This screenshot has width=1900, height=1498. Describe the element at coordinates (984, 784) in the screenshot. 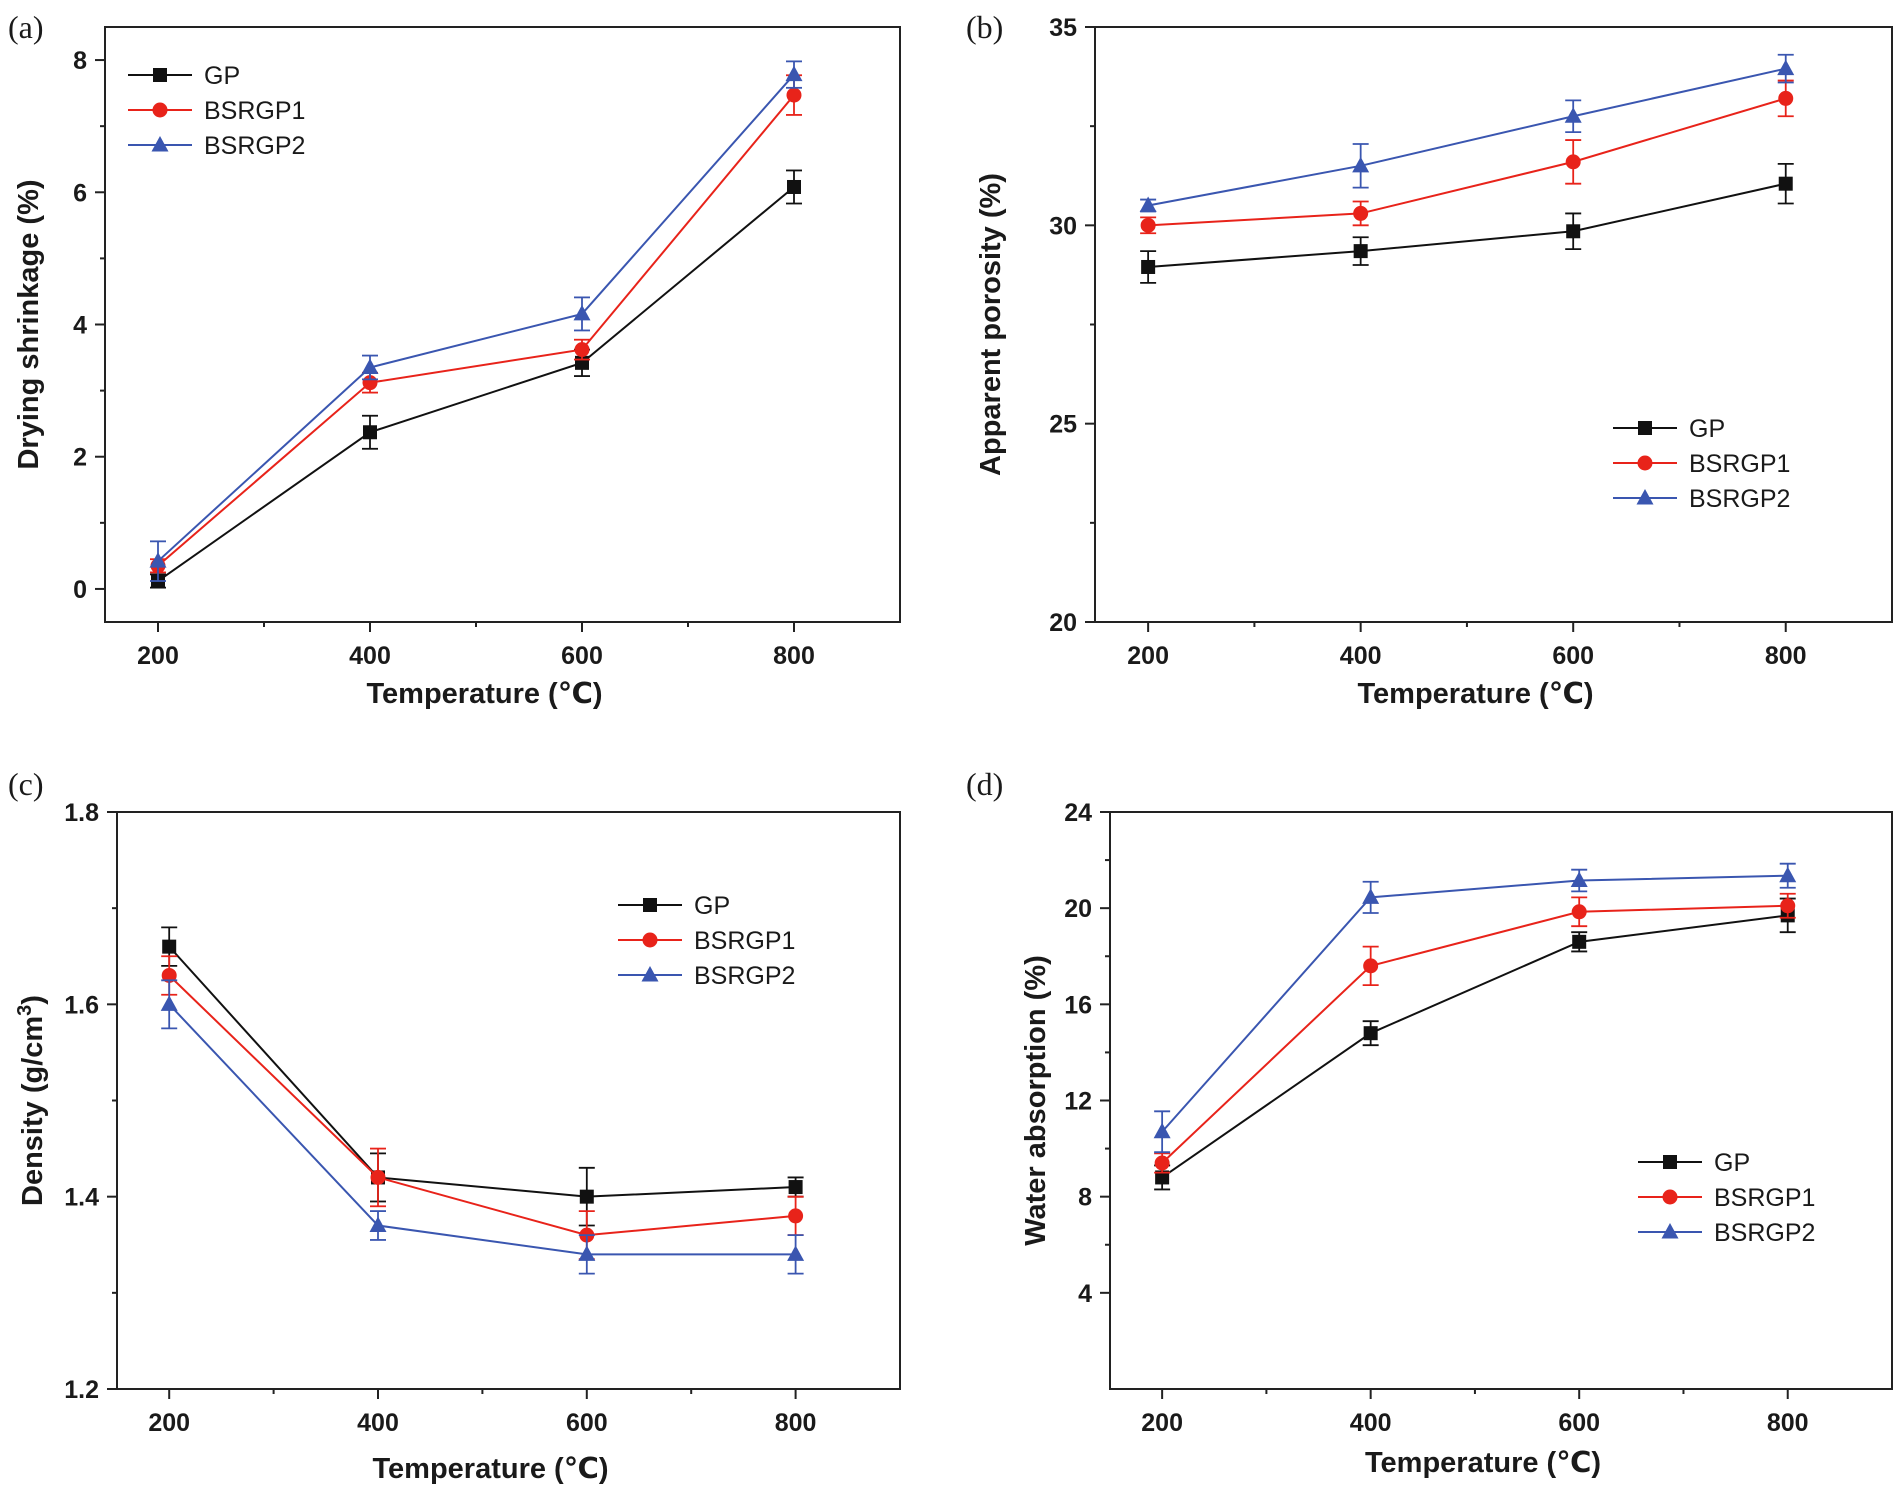

I see `panel-label: (d)` at that location.